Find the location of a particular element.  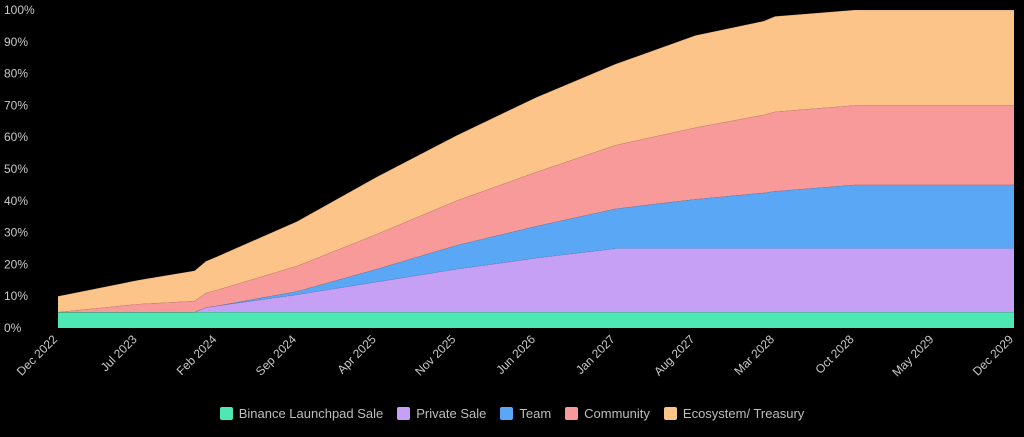

y-tick-label: 50% is located at coordinates (16, 169).